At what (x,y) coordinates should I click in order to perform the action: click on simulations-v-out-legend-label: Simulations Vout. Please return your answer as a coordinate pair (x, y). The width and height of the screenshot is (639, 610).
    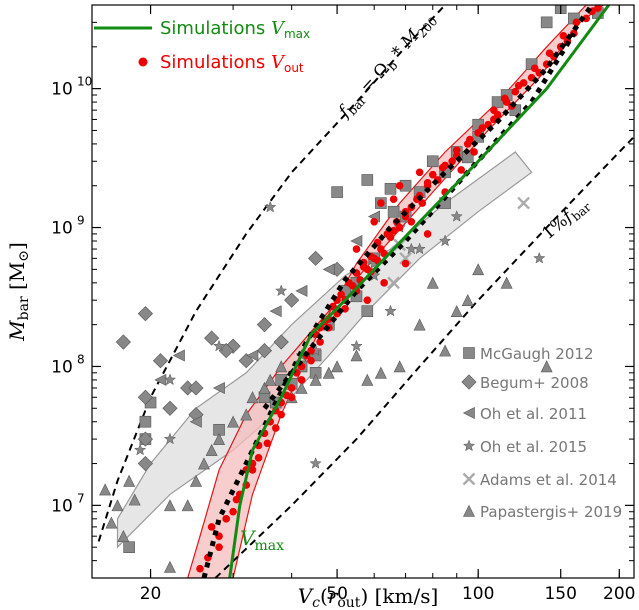
    Looking at the image, I should click on (232, 63).